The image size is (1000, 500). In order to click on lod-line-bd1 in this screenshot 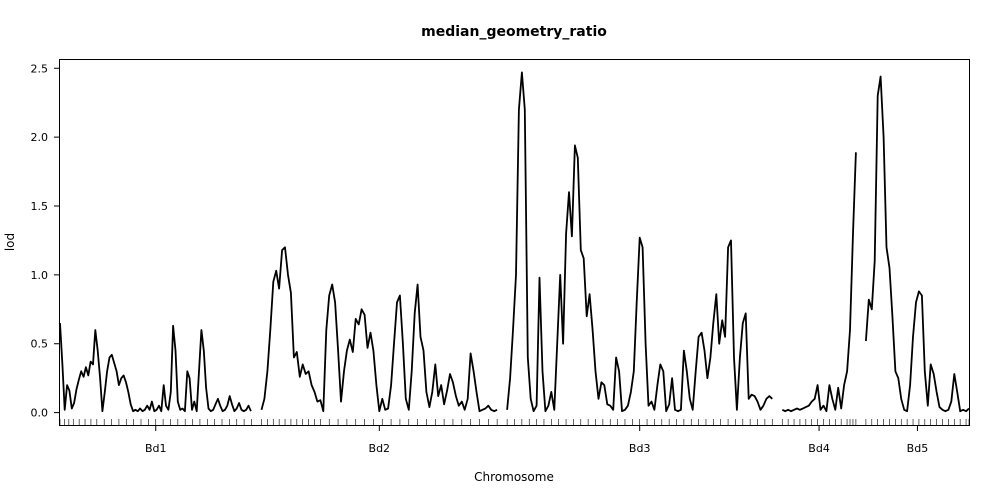, I will do `click(155, 368)`.